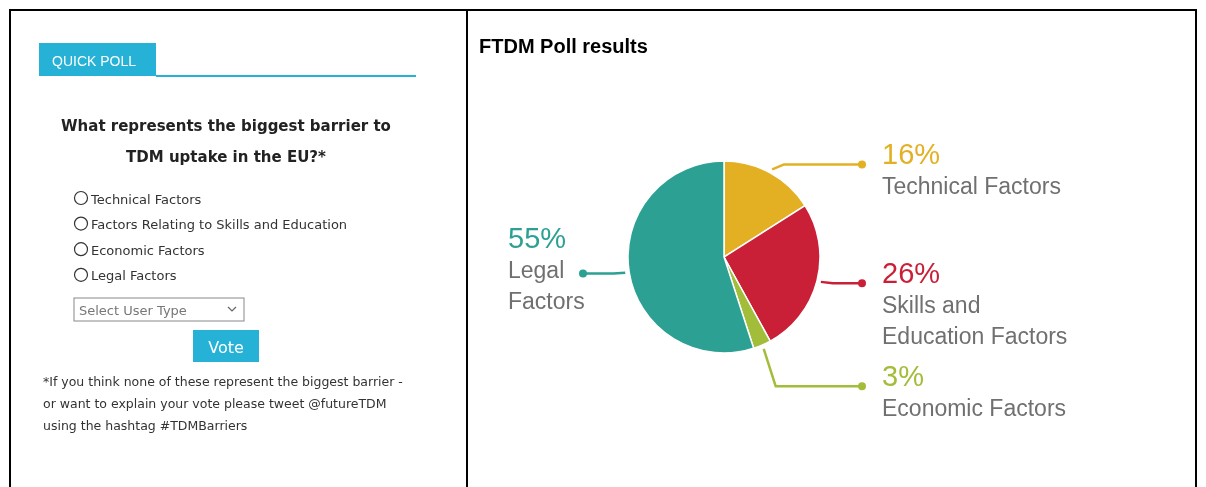 Image resolution: width=1206 pixels, height=487 pixels. What do you see at coordinates (134, 276) in the screenshot?
I see `text: Legal Factors` at bounding box center [134, 276].